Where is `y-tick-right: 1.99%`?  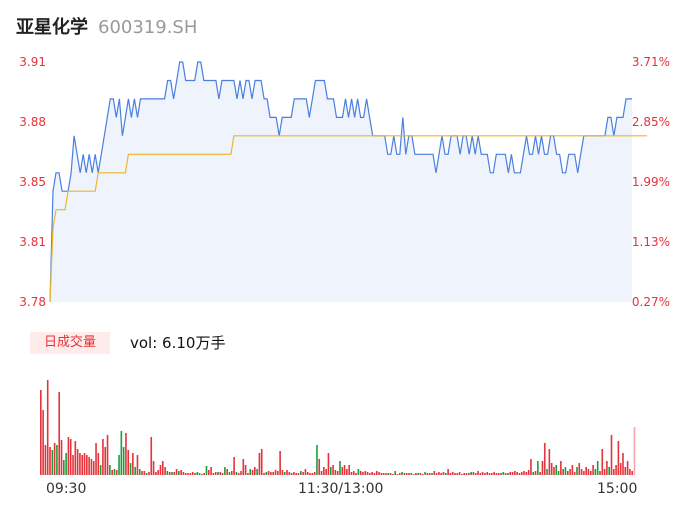
y-tick-right: 1.99% is located at coordinates (650, 182).